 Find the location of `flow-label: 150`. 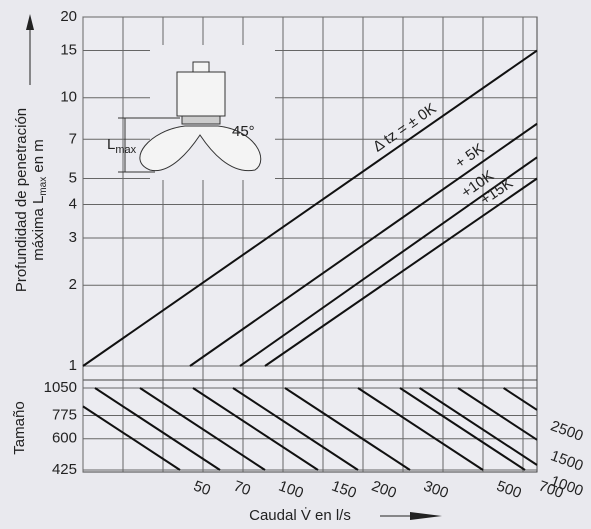

flow-label: 150 is located at coordinates (343, 490).